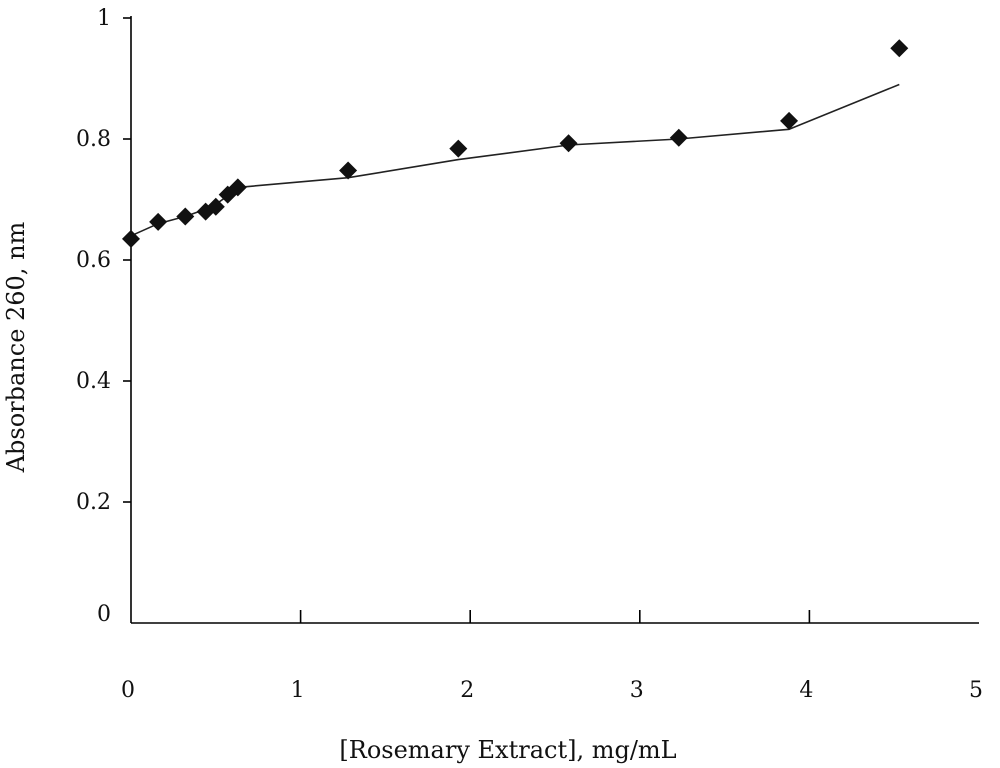 This screenshot has width=1000, height=768. I want to click on x-tick-label: 0, so click(128, 690).